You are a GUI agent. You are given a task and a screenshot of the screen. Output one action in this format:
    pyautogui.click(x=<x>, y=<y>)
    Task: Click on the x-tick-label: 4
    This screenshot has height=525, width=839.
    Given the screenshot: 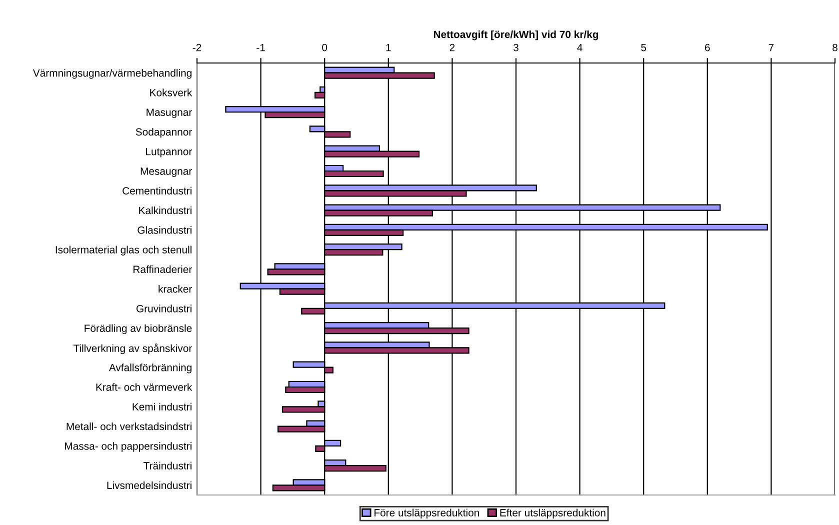 What is the action you would take?
    pyautogui.click(x=579, y=48)
    